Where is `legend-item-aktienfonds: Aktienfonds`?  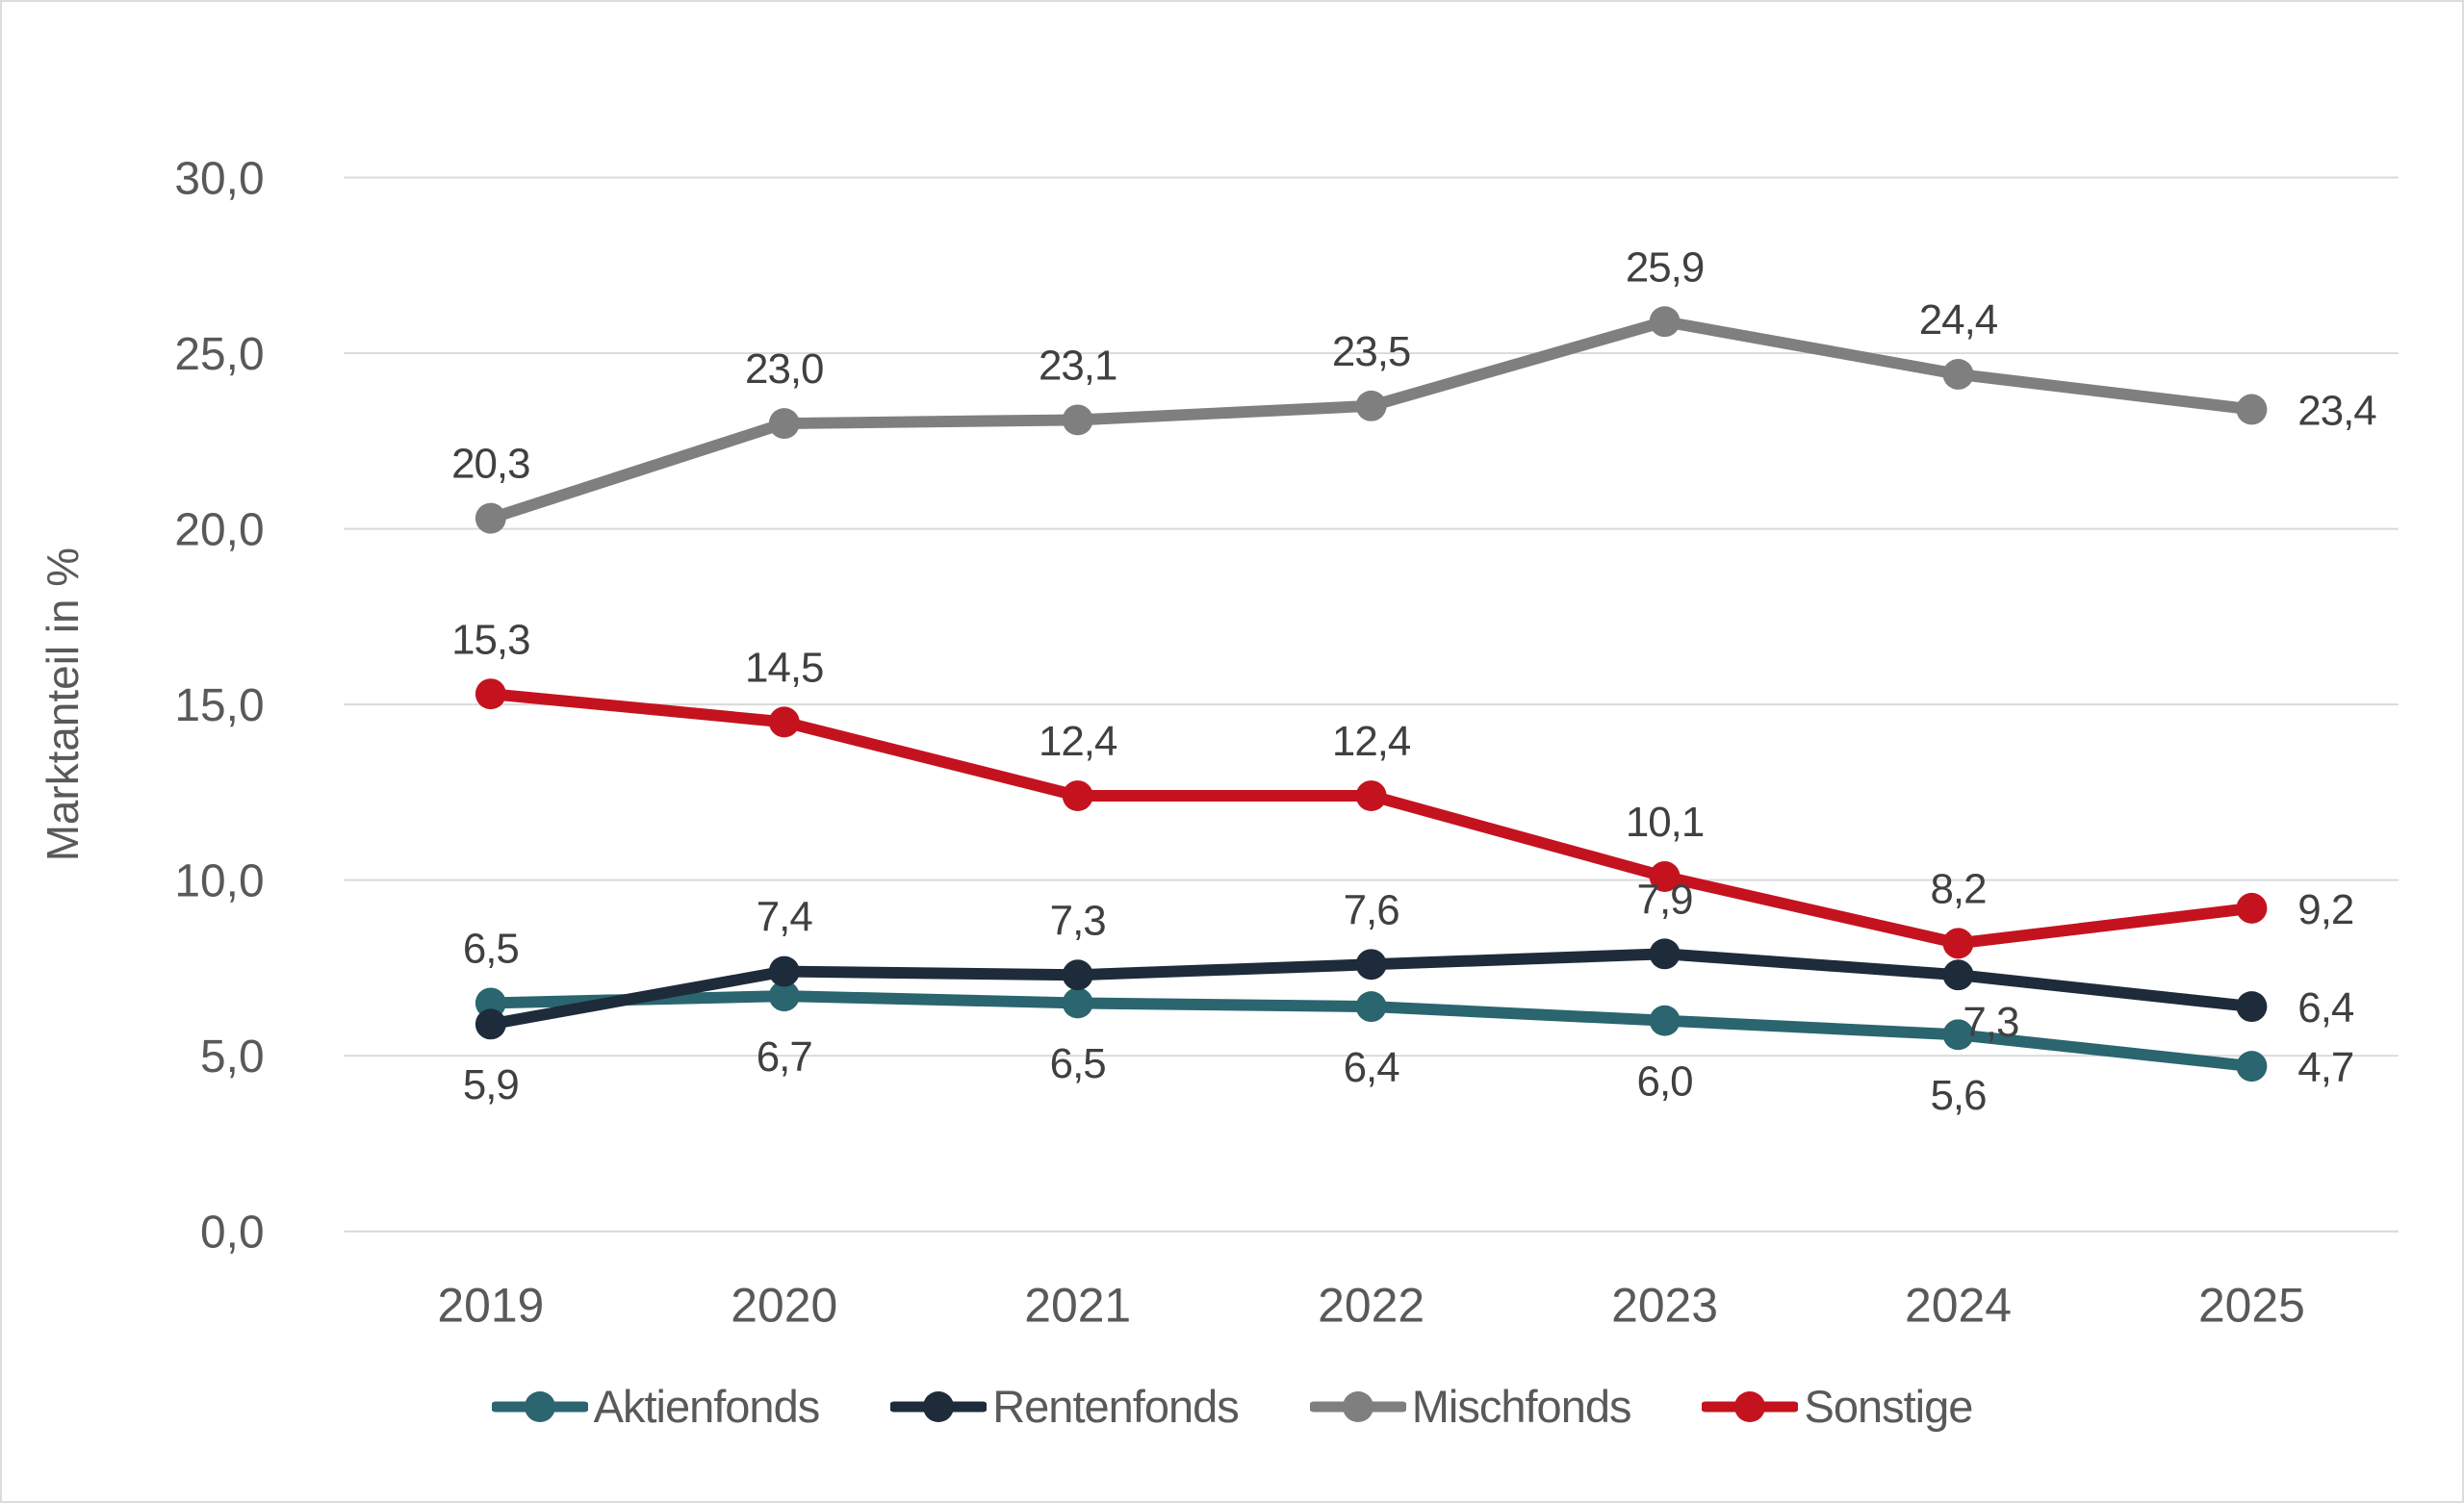 legend-item-aktienfonds: Aktienfonds is located at coordinates (656, 1406).